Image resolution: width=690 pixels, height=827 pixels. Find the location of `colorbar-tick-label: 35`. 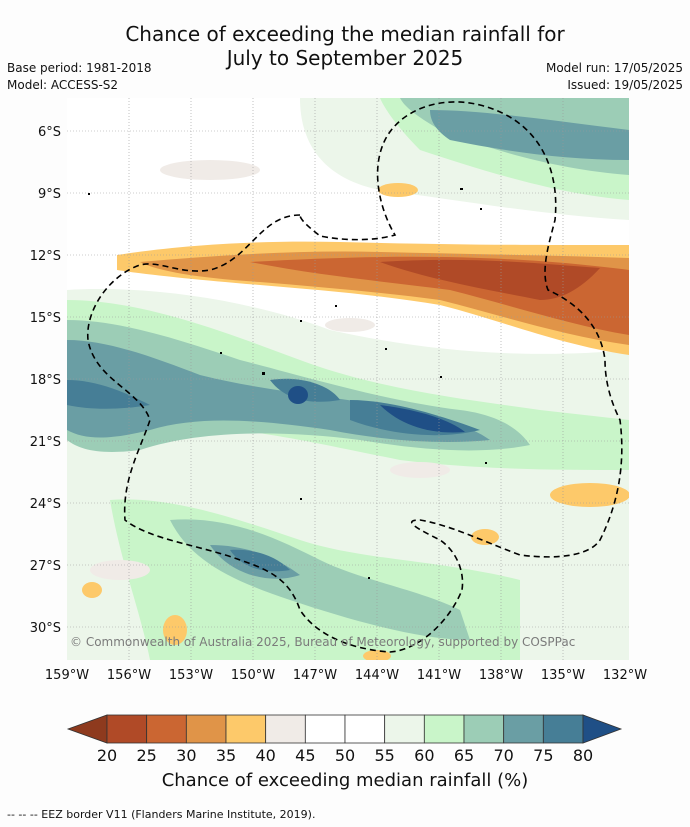

colorbar-tick-label: 35 is located at coordinates (226, 755).